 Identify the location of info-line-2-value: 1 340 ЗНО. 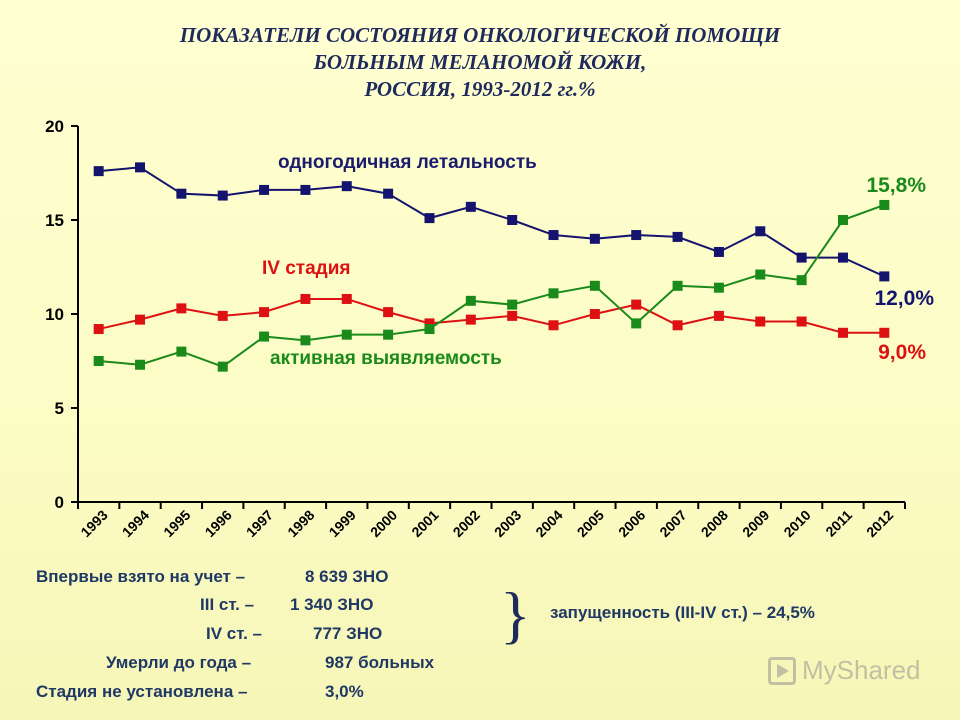
(332, 604).